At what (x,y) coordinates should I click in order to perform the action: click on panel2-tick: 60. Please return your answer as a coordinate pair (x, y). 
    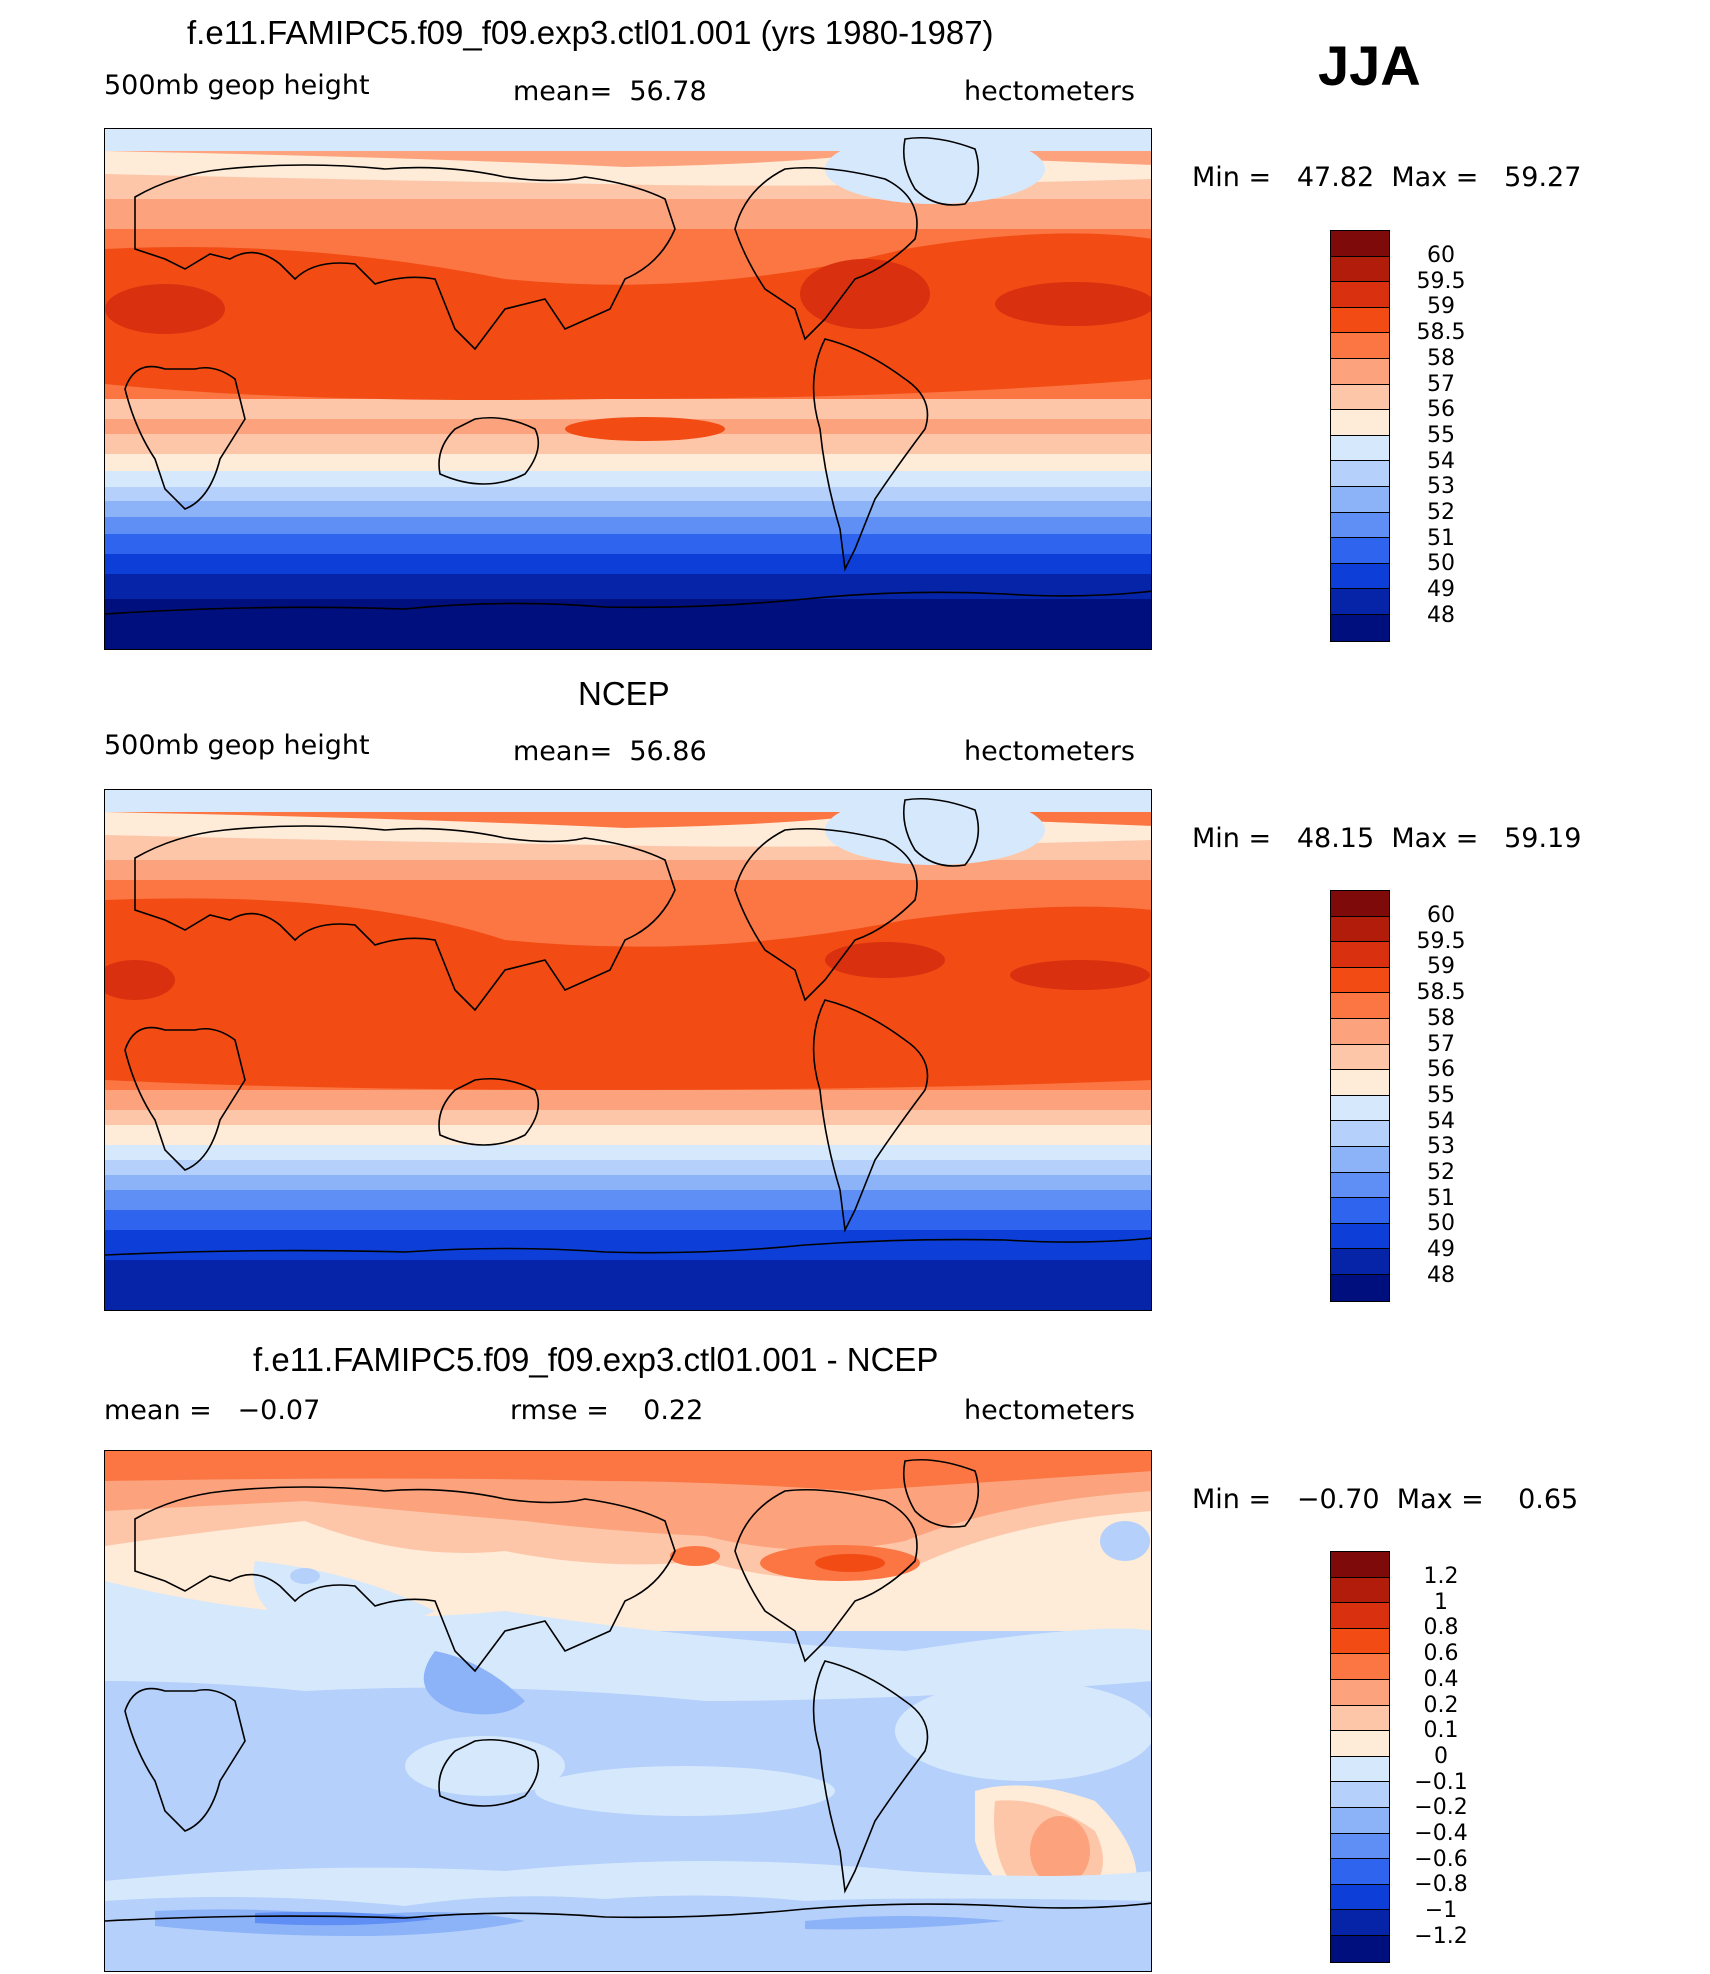
    Looking at the image, I should click on (1441, 915).